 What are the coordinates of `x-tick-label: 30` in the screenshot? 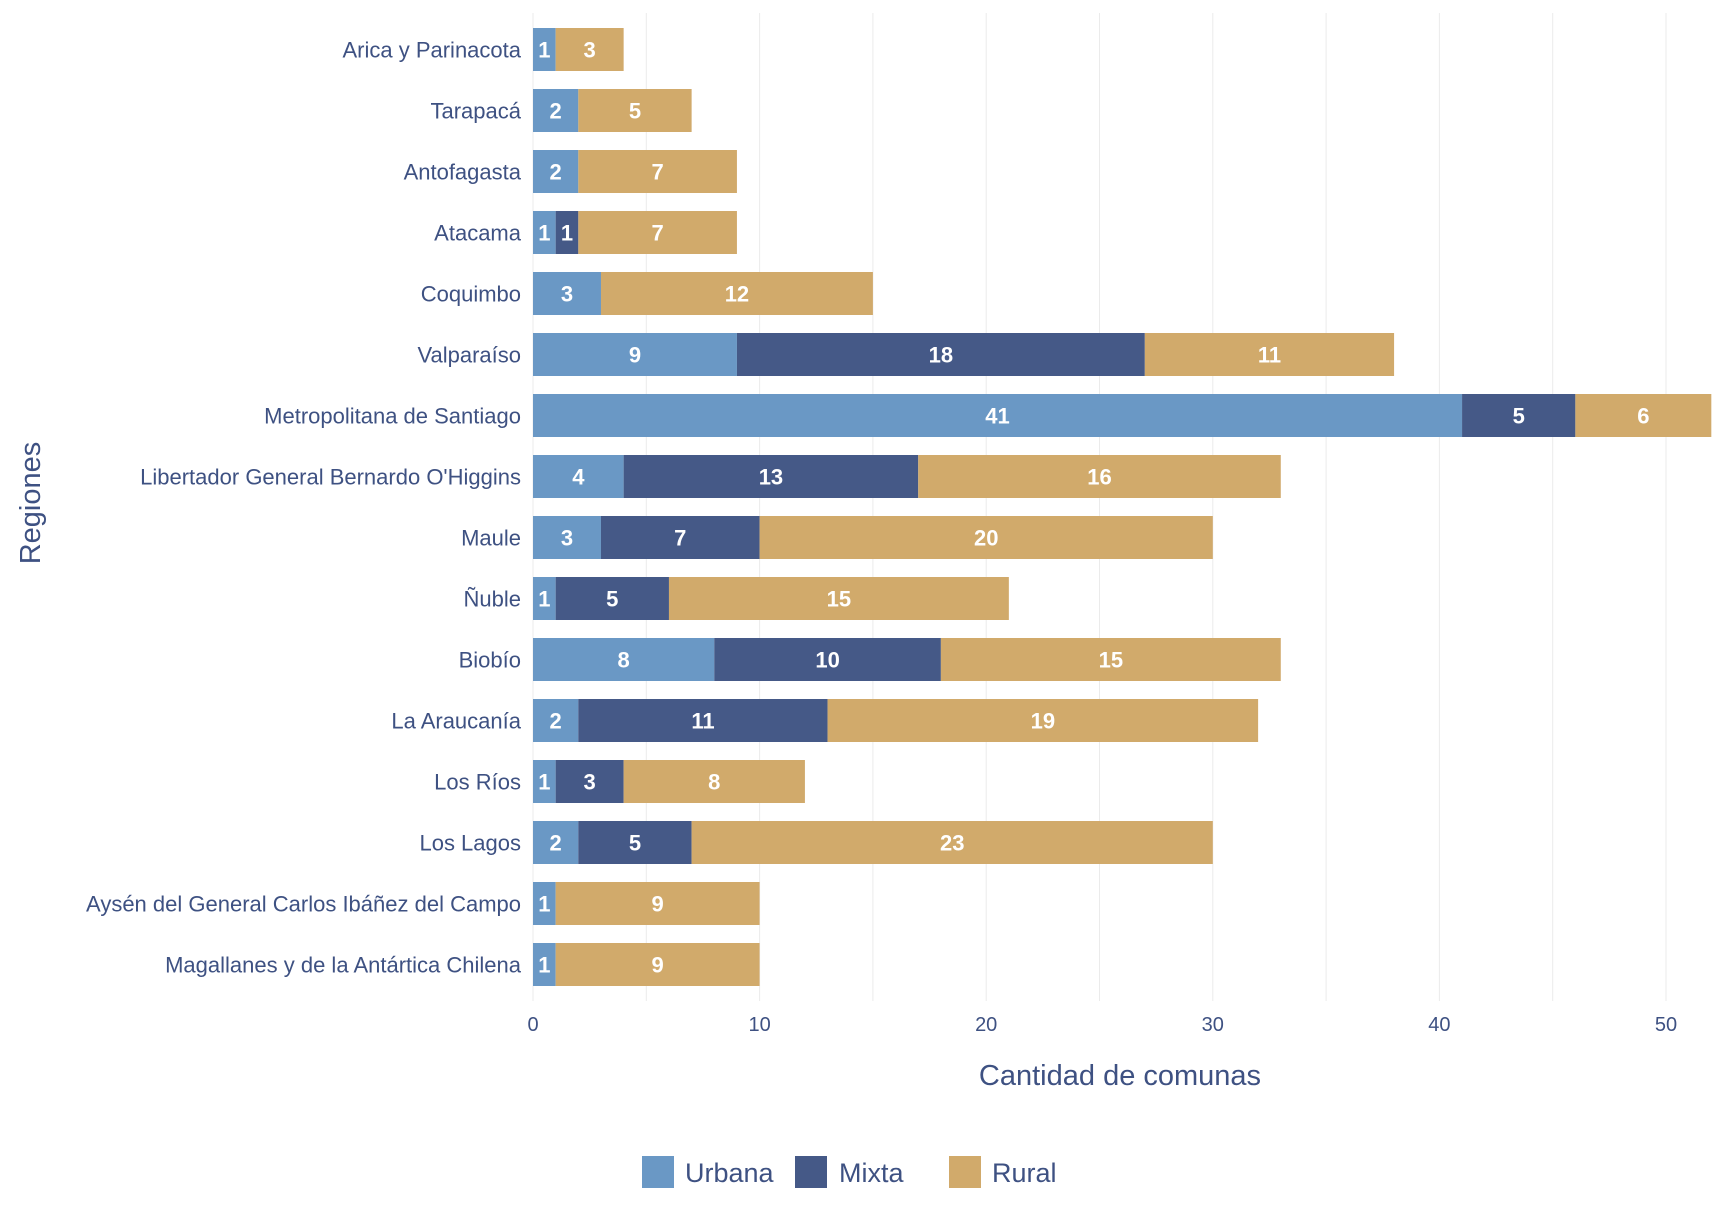 It's located at (1213, 1025).